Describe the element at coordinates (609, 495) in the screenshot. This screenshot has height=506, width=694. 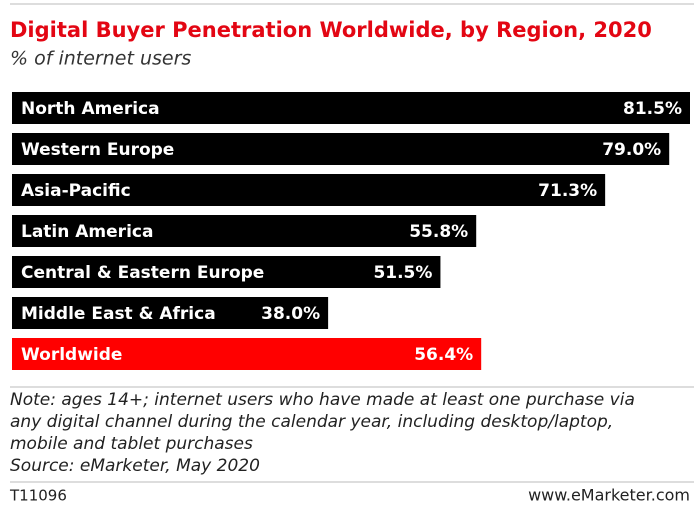
I see `brand: www.eMarketer.com` at that location.